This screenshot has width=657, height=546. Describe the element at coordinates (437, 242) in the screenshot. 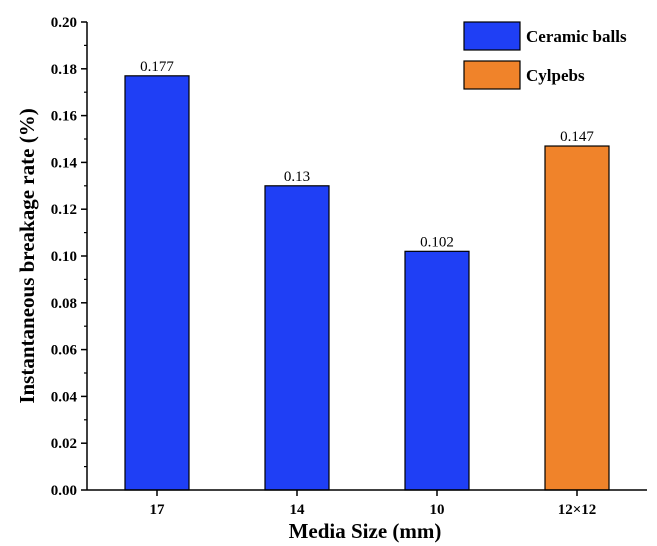

I see `data-label-2: 0.102` at that location.